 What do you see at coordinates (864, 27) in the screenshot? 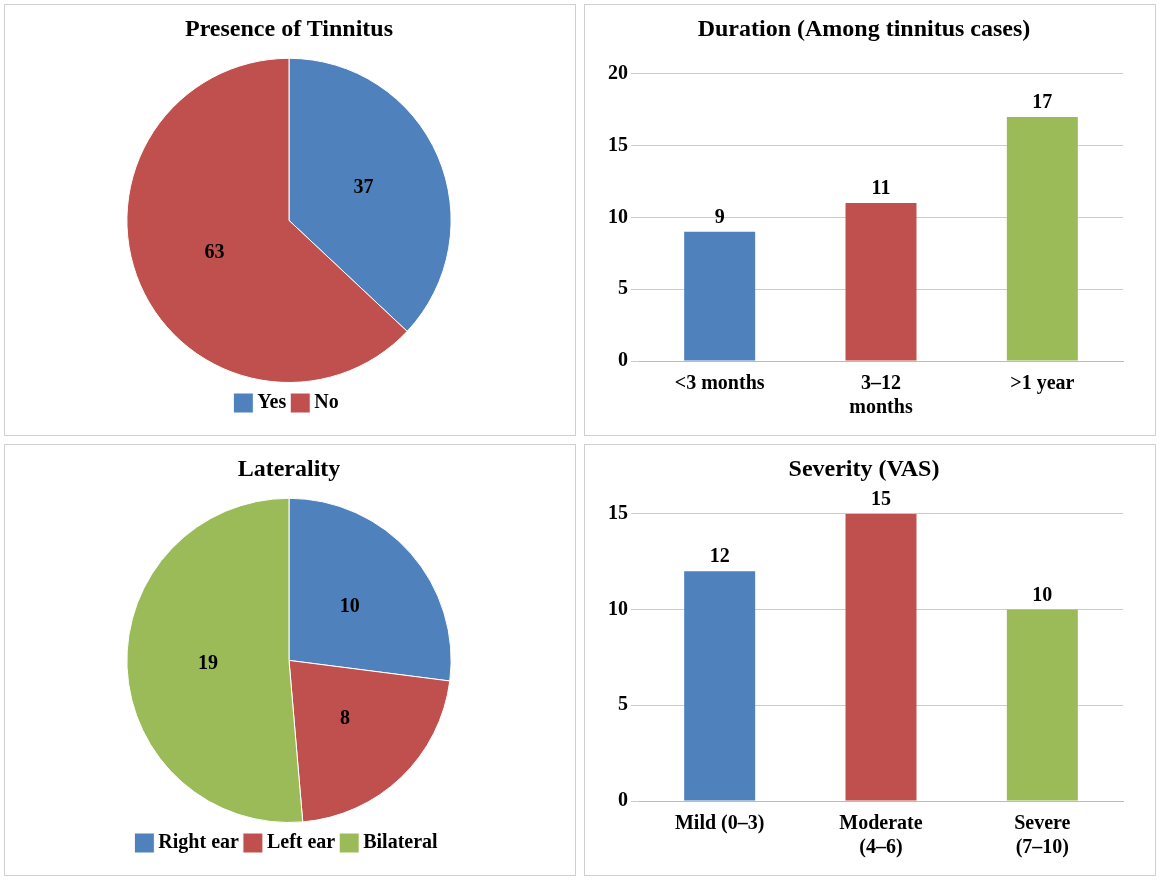
I see `chart-title: Duration (Among tinnitus cases)` at bounding box center [864, 27].